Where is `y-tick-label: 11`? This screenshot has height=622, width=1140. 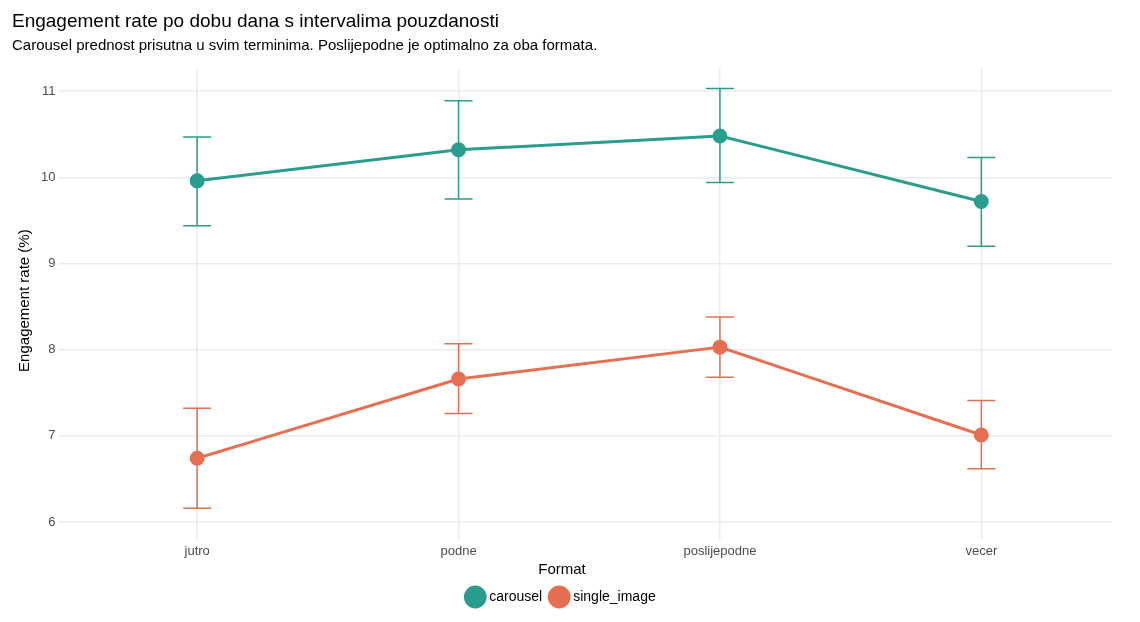 y-tick-label: 11 is located at coordinates (48, 90).